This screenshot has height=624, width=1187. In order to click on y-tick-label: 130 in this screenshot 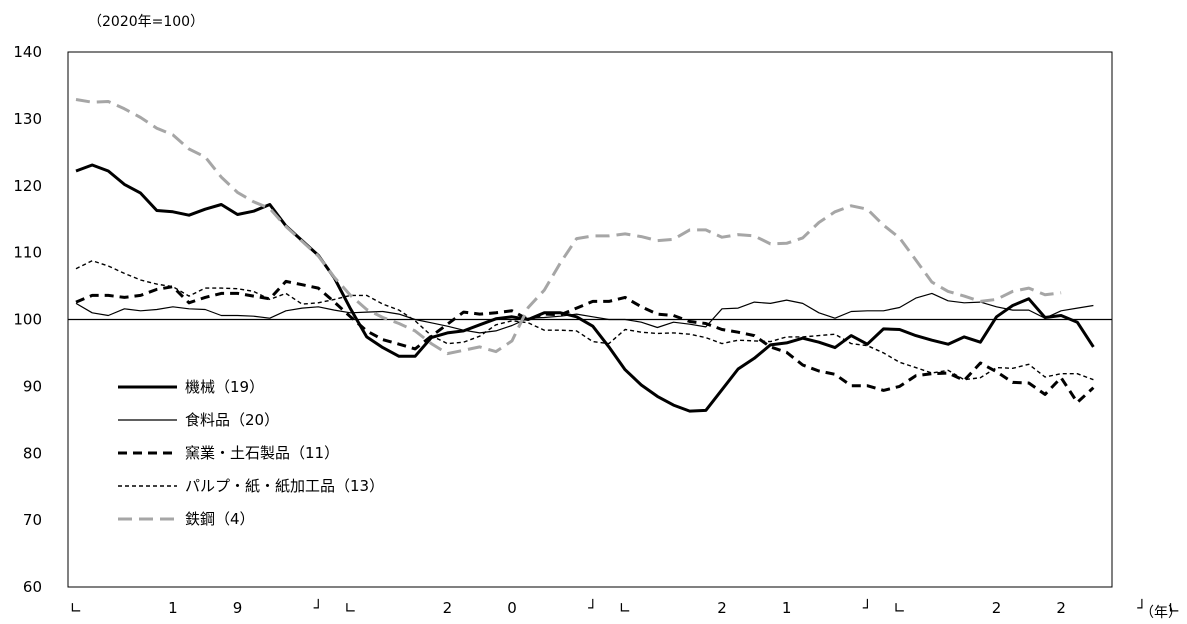, I will do `click(27, 119)`.